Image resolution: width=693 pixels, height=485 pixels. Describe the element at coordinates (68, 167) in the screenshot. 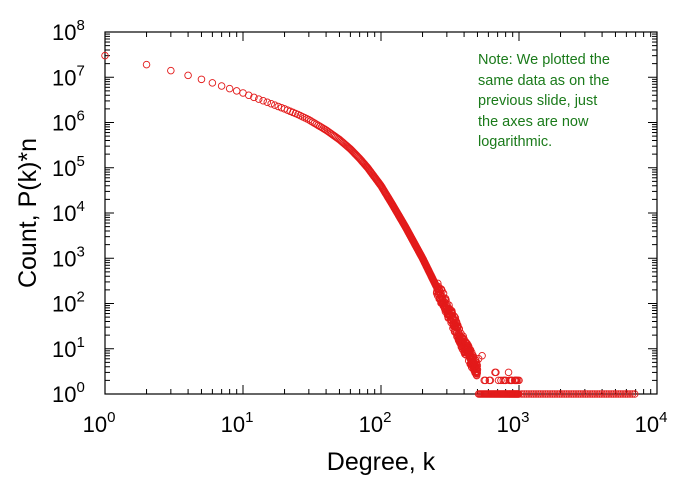

I see `y-tick-label: 10⁵` at that location.